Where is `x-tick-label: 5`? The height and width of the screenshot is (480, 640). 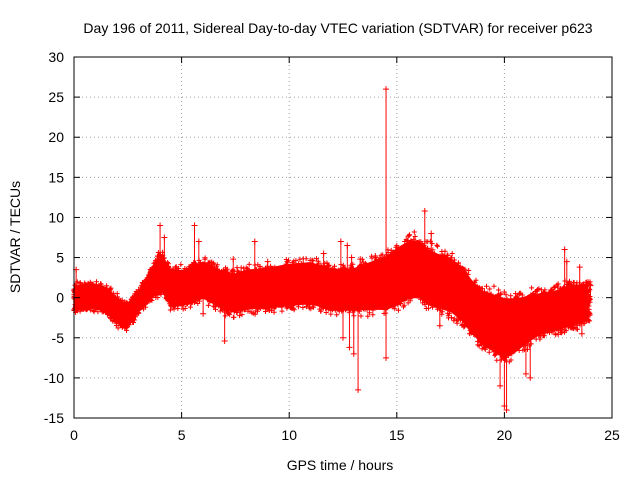
x-tick-label: 5 is located at coordinates (182, 435).